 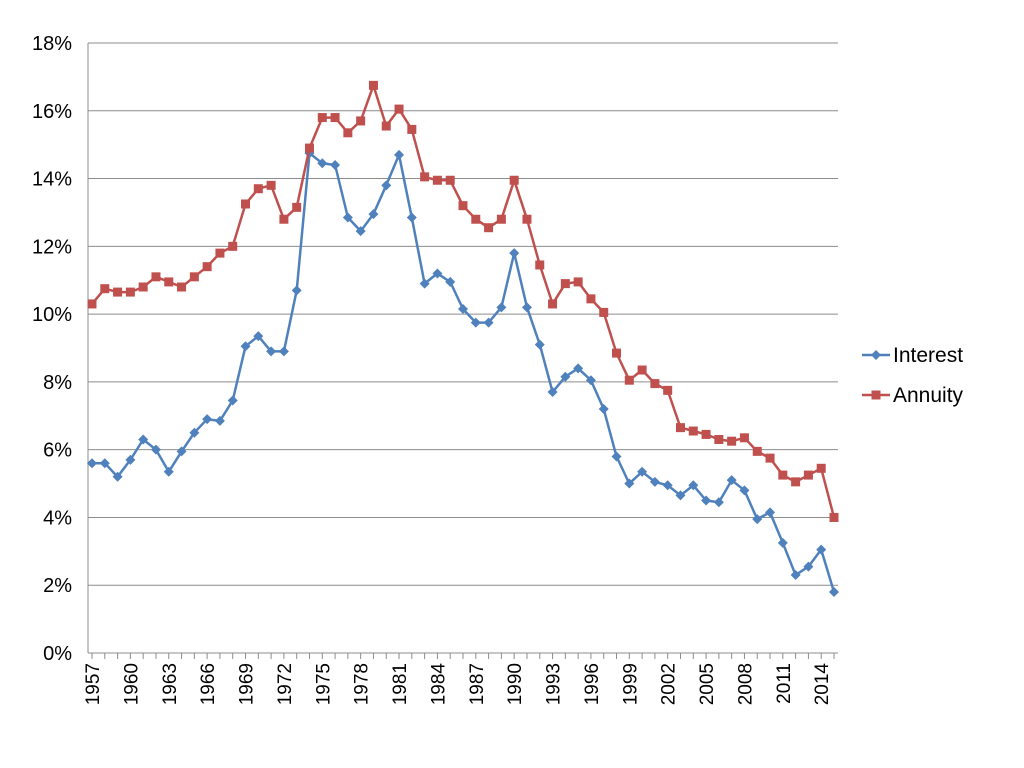 I want to click on y-tick-label: 14%, so click(x=52, y=180).